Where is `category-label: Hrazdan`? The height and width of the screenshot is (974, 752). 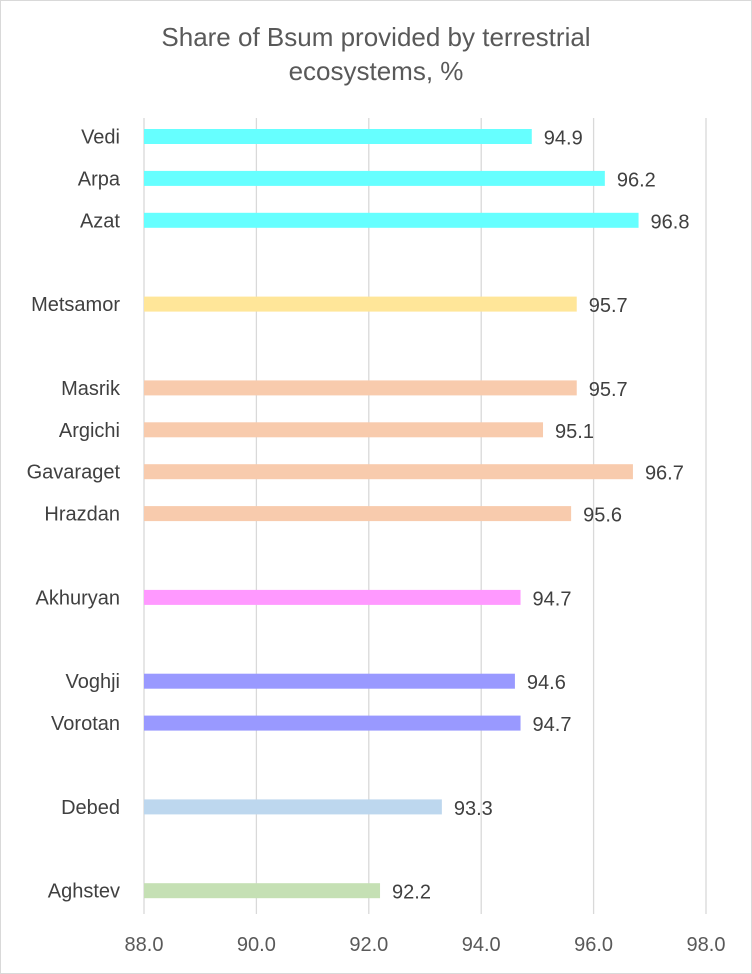 category-label: Hrazdan is located at coordinates (82, 515).